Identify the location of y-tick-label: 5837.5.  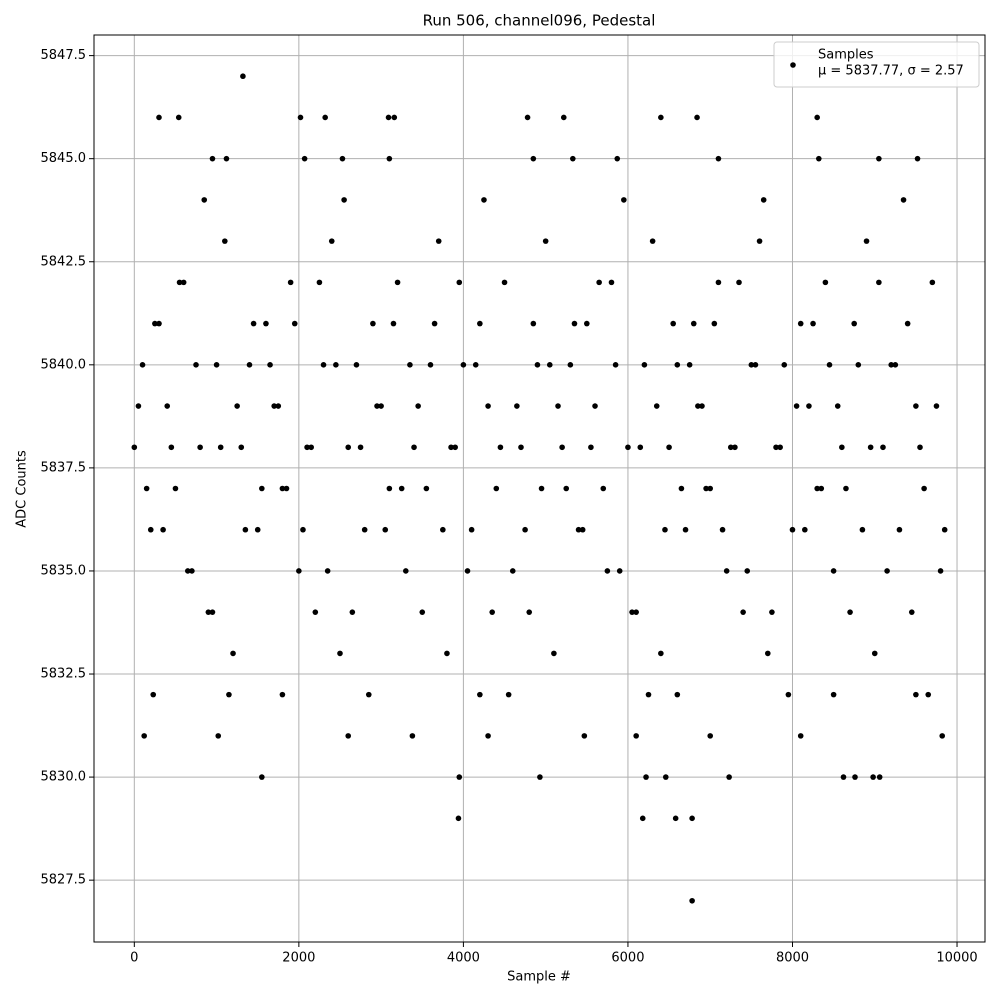
(64, 467).